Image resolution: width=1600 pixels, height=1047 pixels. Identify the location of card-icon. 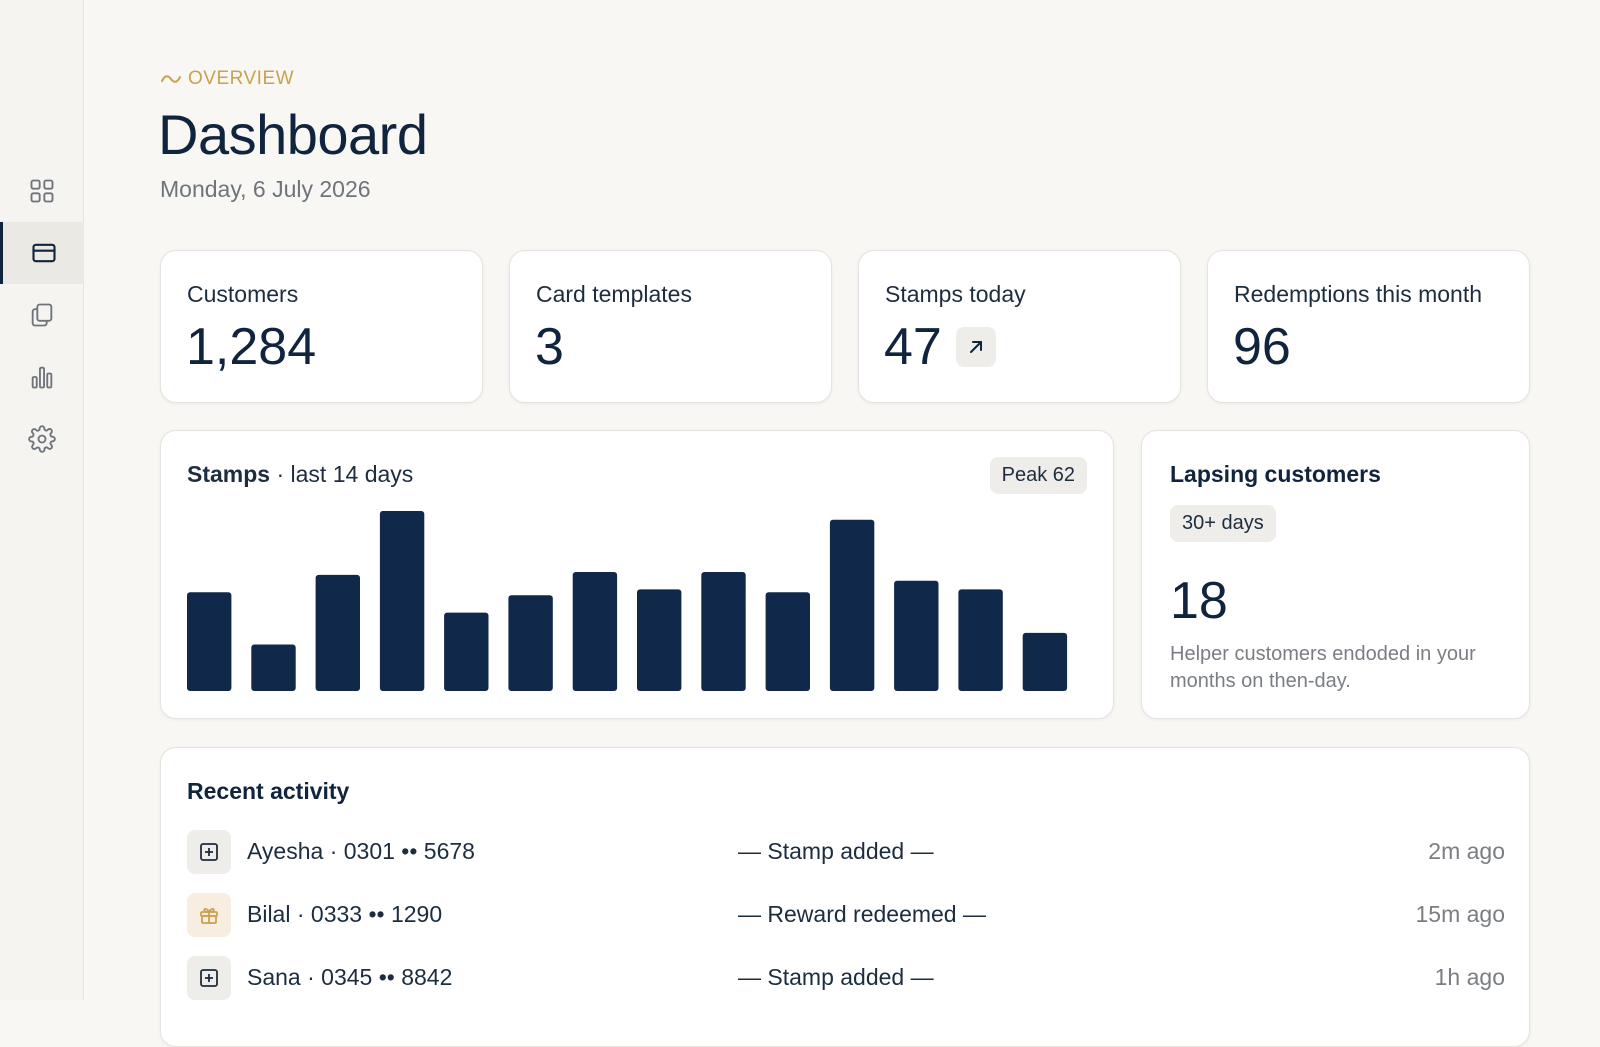
(43, 253).